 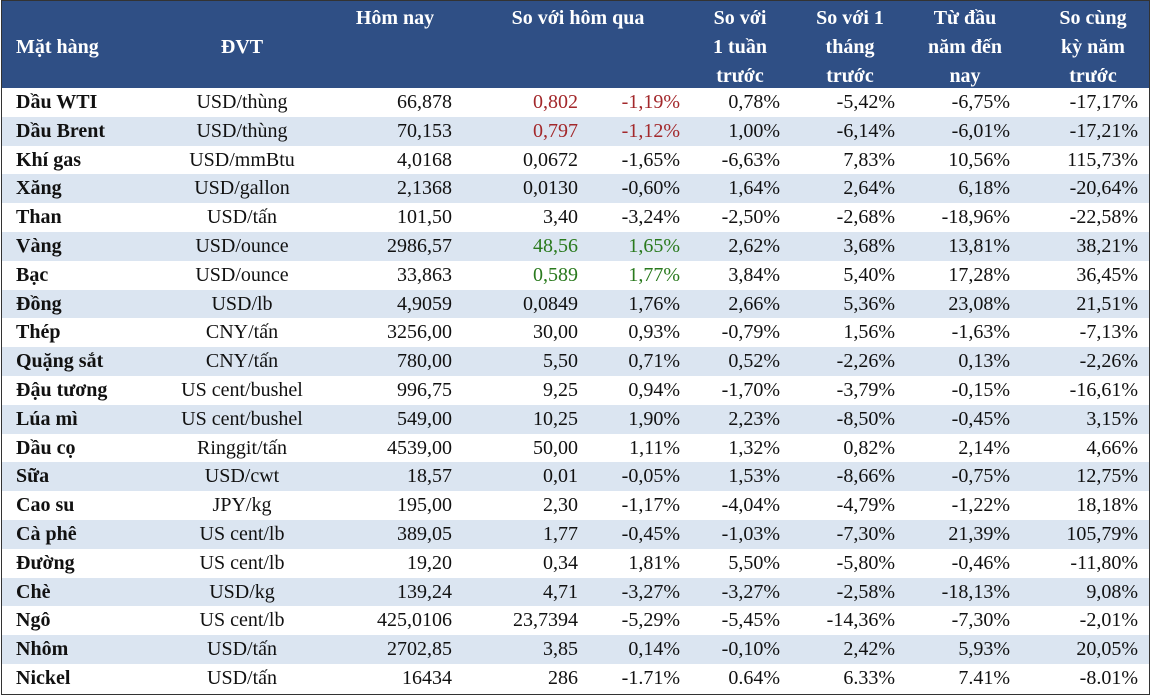 What do you see at coordinates (242, 130) in the screenshot?
I see `unit: USD/thùng` at bounding box center [242, 130].